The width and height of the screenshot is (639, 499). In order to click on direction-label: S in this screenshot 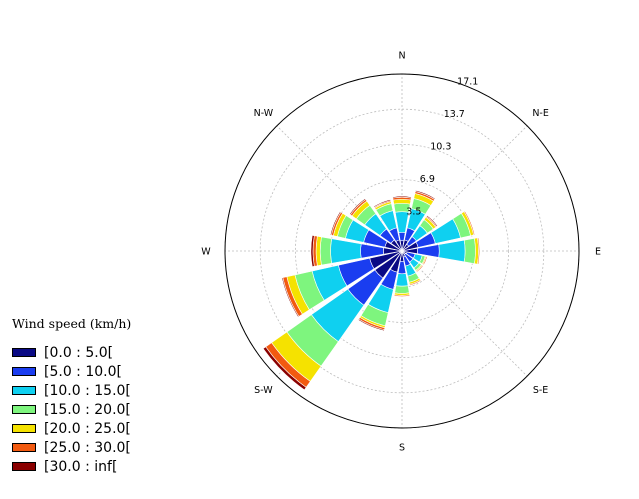, I will do `click(402, 448)`.